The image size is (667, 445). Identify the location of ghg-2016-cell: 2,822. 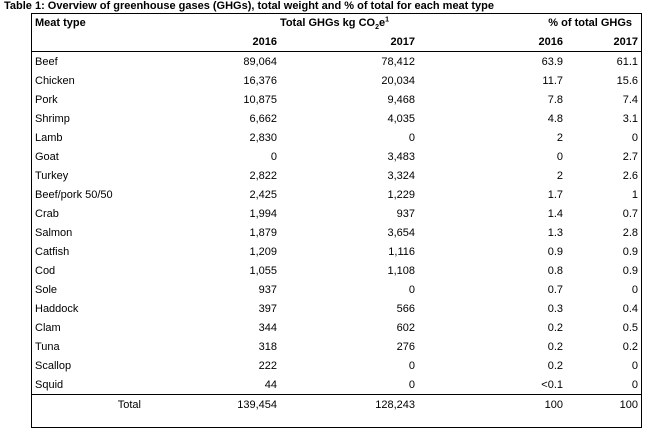
(263, 175).